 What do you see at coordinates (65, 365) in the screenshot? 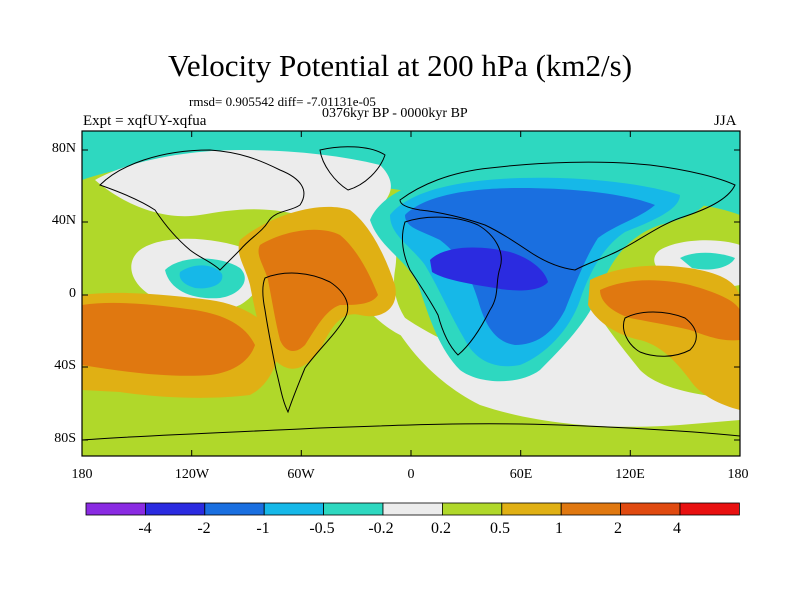
I see `lat-label-40s: 40S` at bounding box center [65, 365].